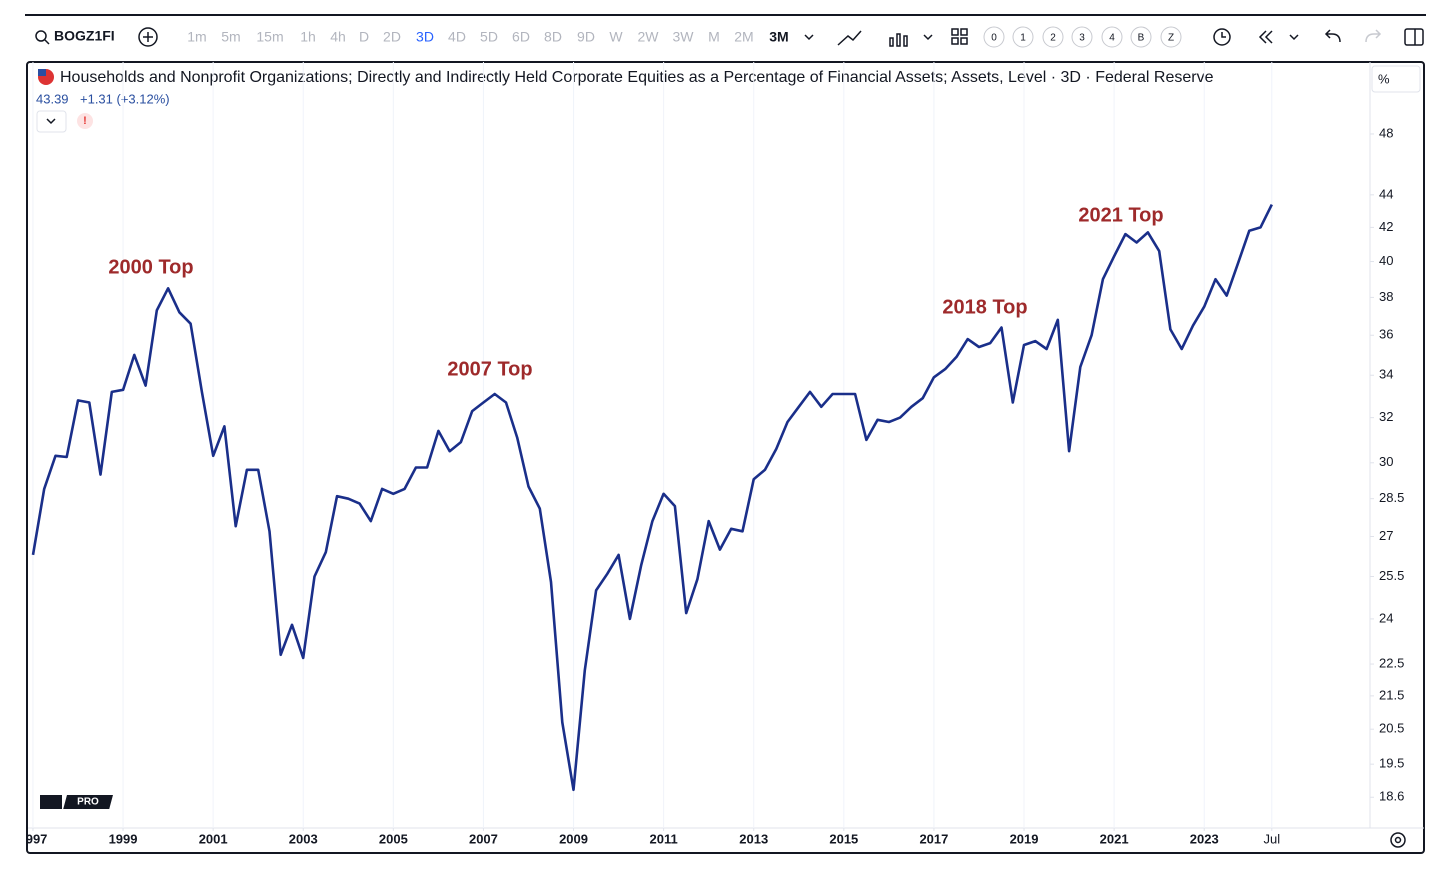  Describe the element at coordinates (483, 838) in the screenshot. I see `x-tick-label: 2007` at that location.